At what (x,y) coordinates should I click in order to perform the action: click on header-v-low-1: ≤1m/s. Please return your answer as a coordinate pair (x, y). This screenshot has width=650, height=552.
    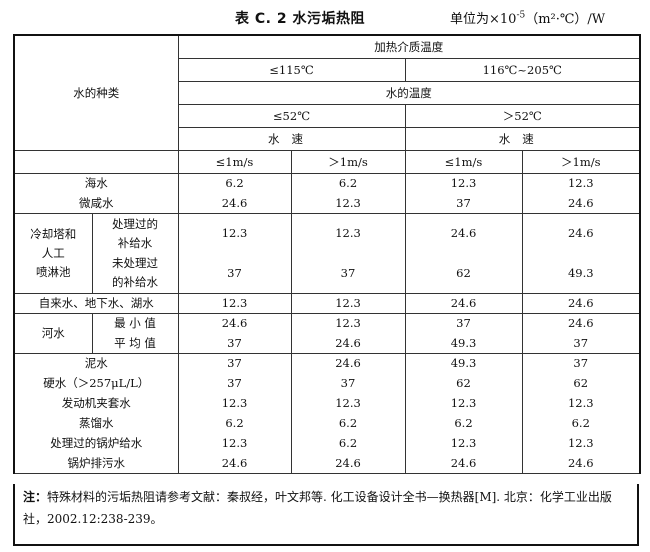
    Looking at the image, I should click on (234, 162).